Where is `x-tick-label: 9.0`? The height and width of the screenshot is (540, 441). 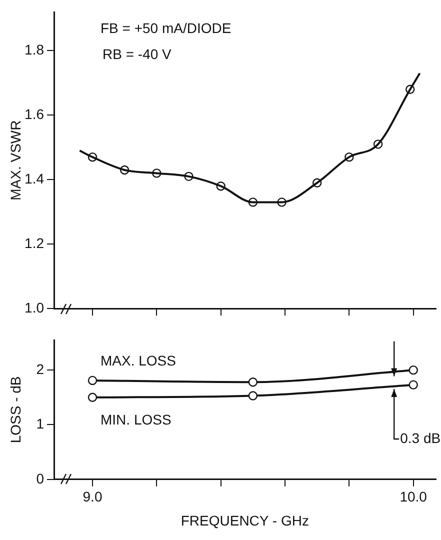
x-tick-label: 9.0 is located at coordinates (92, 496).